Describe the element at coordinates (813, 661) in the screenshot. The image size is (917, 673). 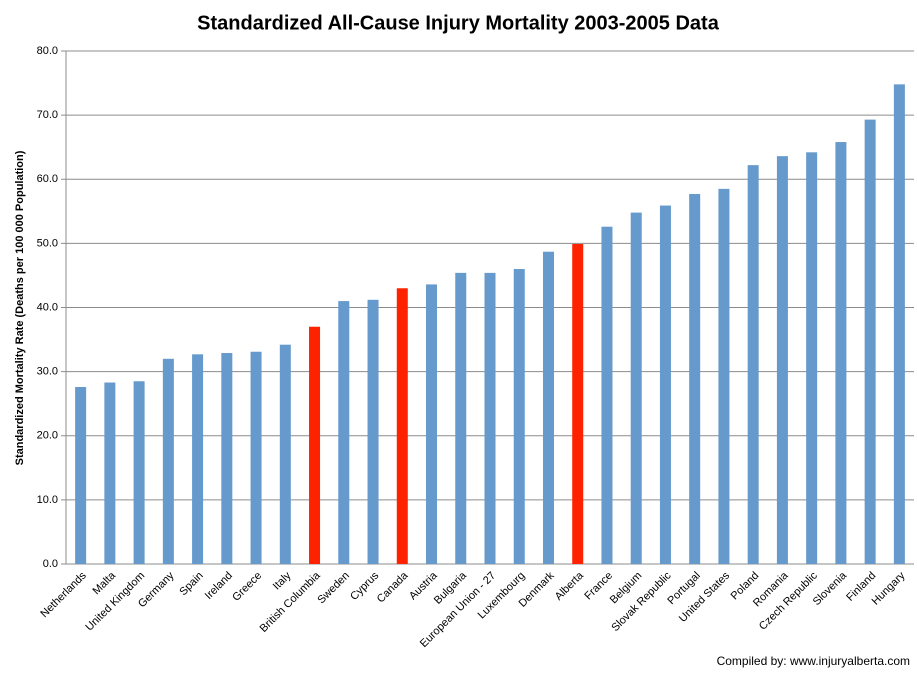
I see `source-note: Compiled by: www.injuryalberta.com` at that location.